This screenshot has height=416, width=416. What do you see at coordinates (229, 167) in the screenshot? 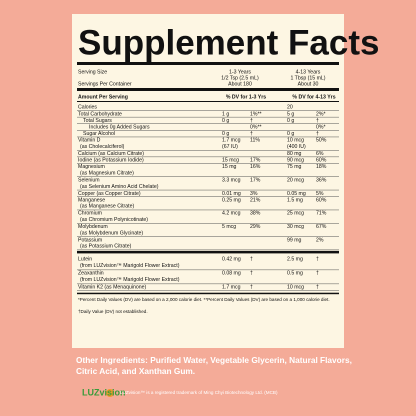
I see `amount: 15 mg` at bounding box center [229, 167].